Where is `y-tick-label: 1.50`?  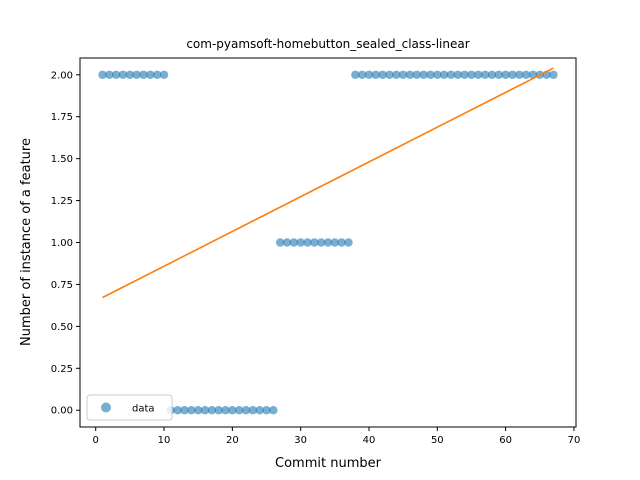
y-tick-label: 1.50 is located at coordinates (62, 159).